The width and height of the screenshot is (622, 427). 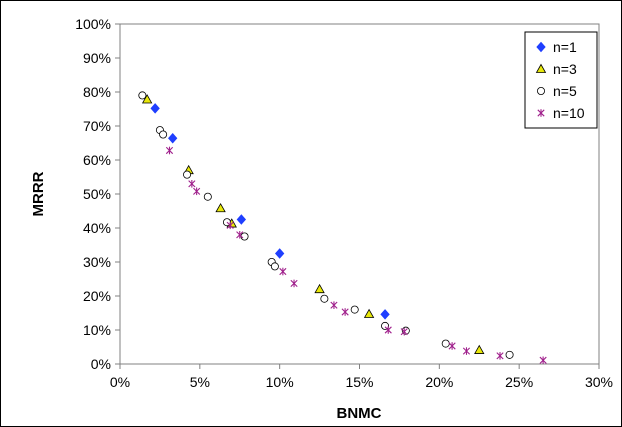 I want to click on x-tick-label: 10%, so click(x=280, y=382).